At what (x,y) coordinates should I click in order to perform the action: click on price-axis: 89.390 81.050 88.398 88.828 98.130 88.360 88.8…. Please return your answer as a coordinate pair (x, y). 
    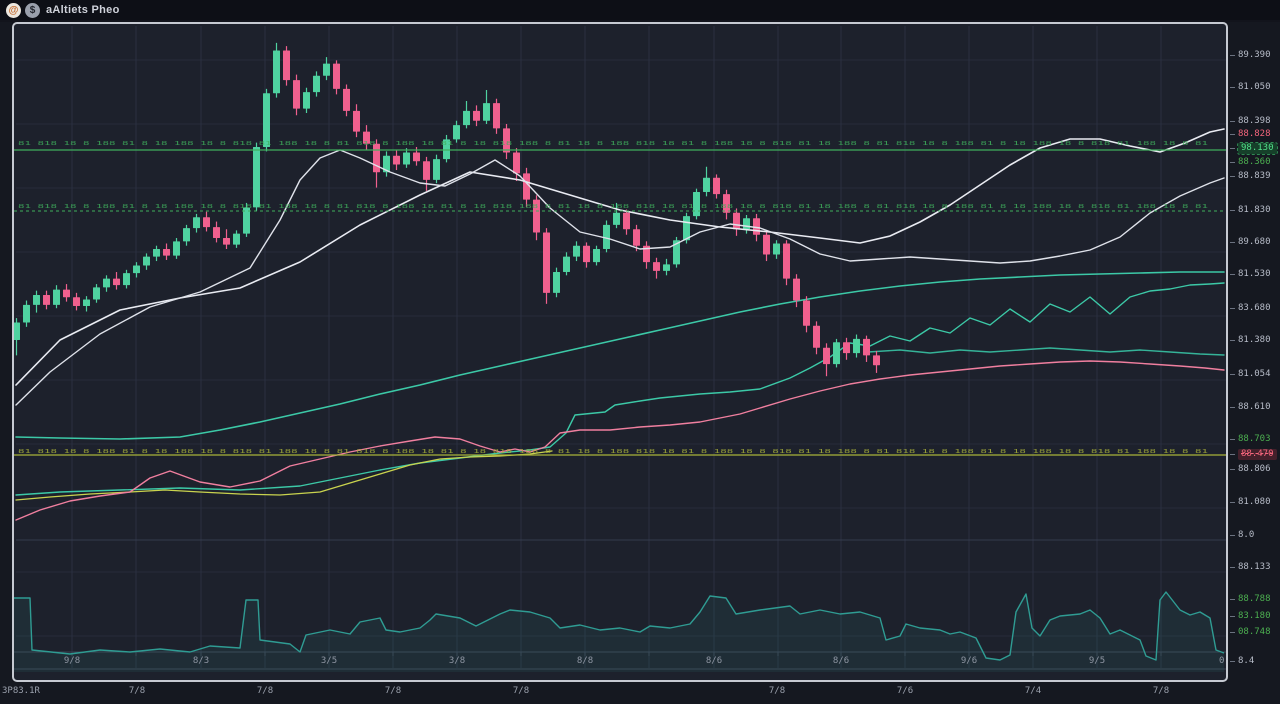
    Looking at the image, I should click on (1254, 352).